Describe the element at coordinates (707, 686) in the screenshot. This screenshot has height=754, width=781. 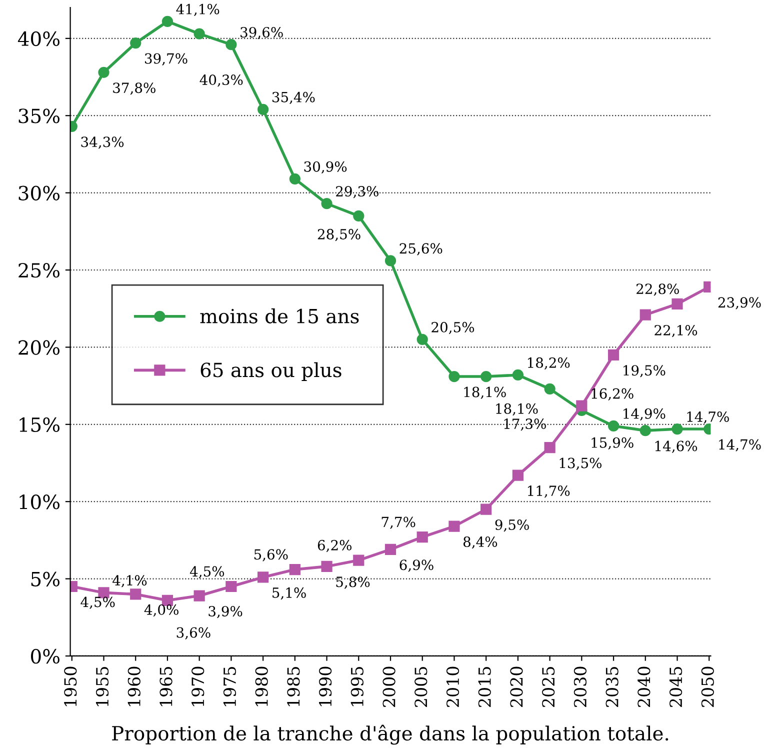
I see `x-tick-label: 2050` at that location.